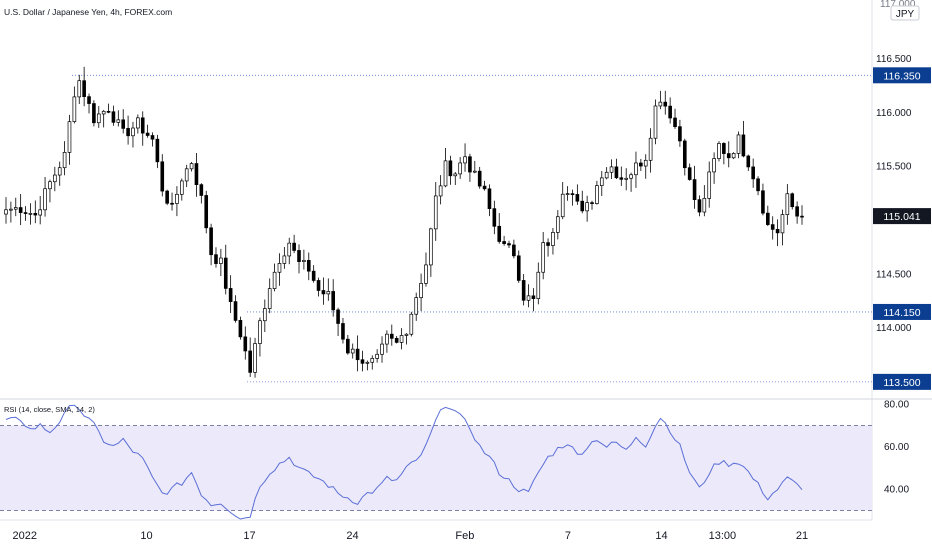 This screenshot has width=932, height=550. I want to click on price-axis-badges: 116.350 115.041 114.150 113.500, so click(902, 228).